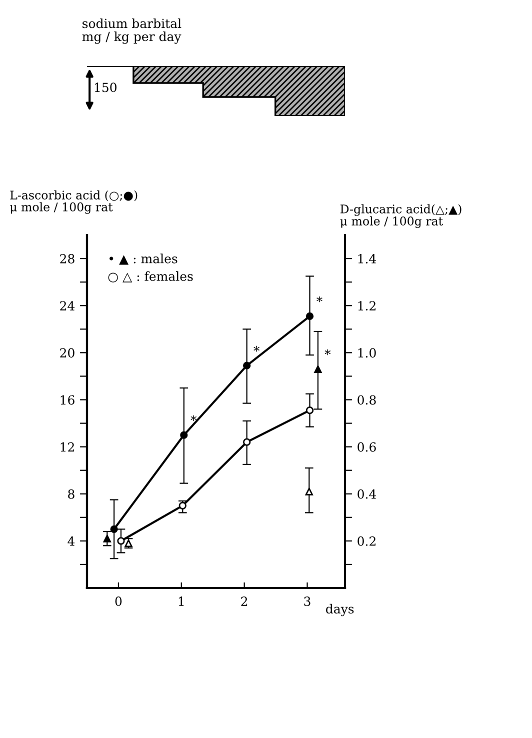 This screenshot has height=738, width=532. Describe the element at coordinates (150, 276) in the screenshot. I see `annotation: ○ △ : females` at that location.